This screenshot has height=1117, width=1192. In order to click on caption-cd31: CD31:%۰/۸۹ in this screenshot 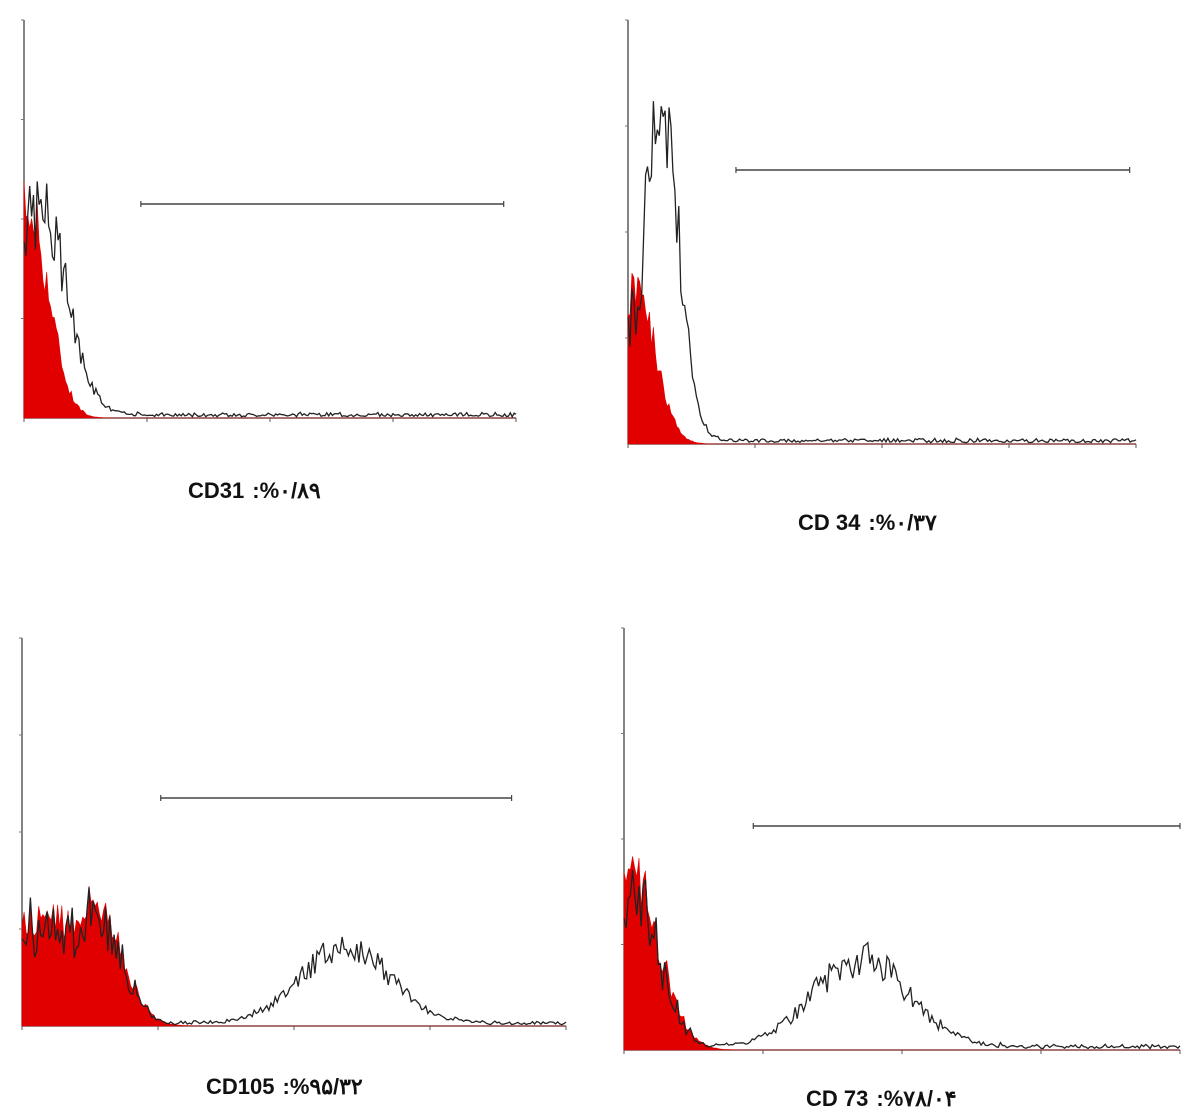, I will do `click(254, 491)`.